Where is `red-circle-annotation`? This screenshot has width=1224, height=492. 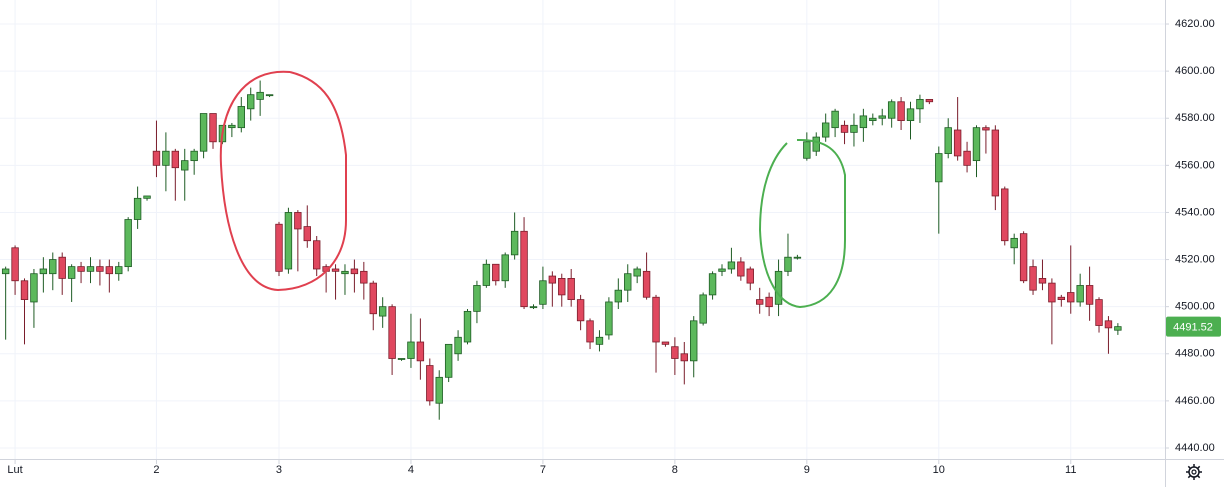
red-circle-annotation is located at coordinates (283, 181).